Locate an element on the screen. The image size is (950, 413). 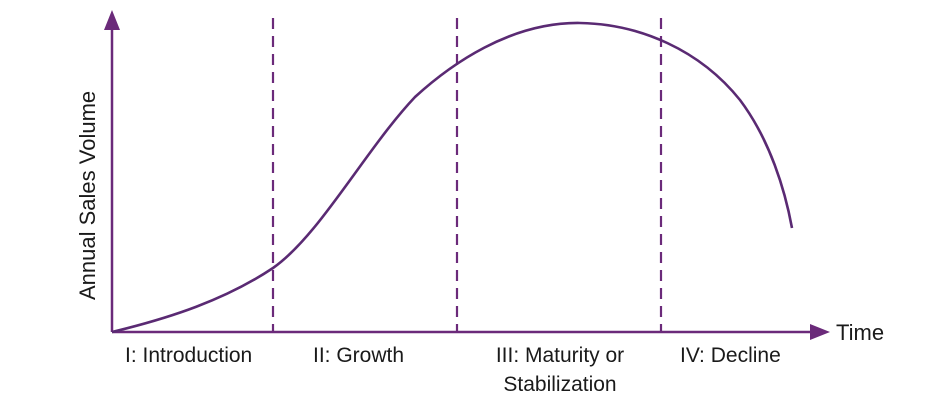
x-axis-title: Time is located at coordinates (860, 332).